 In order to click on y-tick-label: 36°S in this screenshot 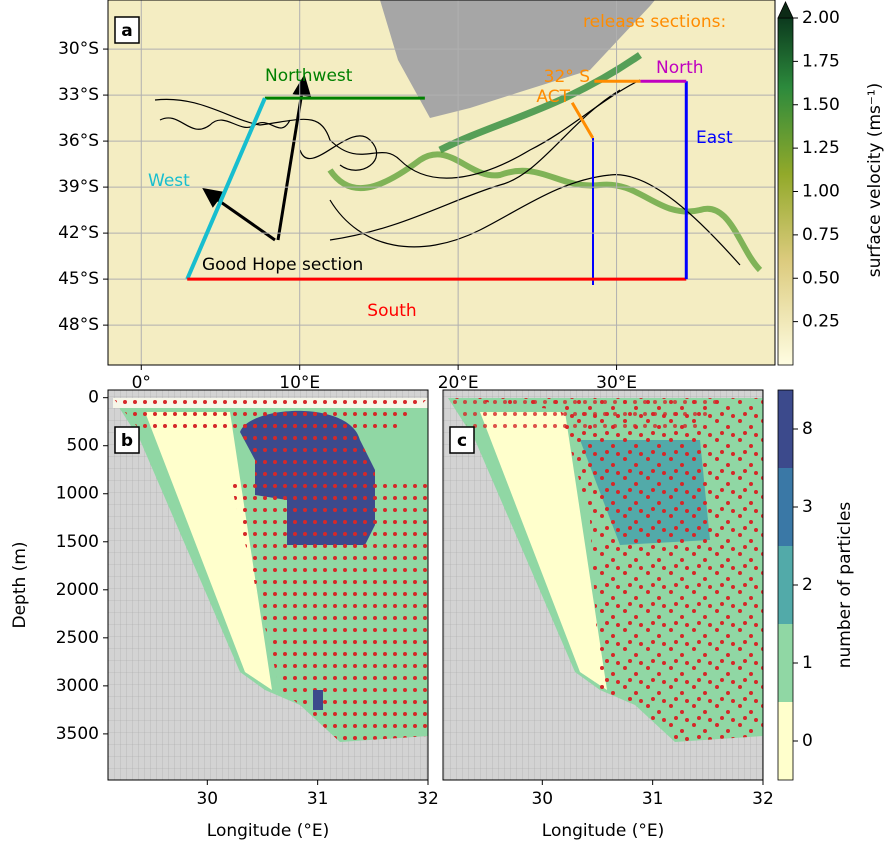, I will do `click(78, 141)`.